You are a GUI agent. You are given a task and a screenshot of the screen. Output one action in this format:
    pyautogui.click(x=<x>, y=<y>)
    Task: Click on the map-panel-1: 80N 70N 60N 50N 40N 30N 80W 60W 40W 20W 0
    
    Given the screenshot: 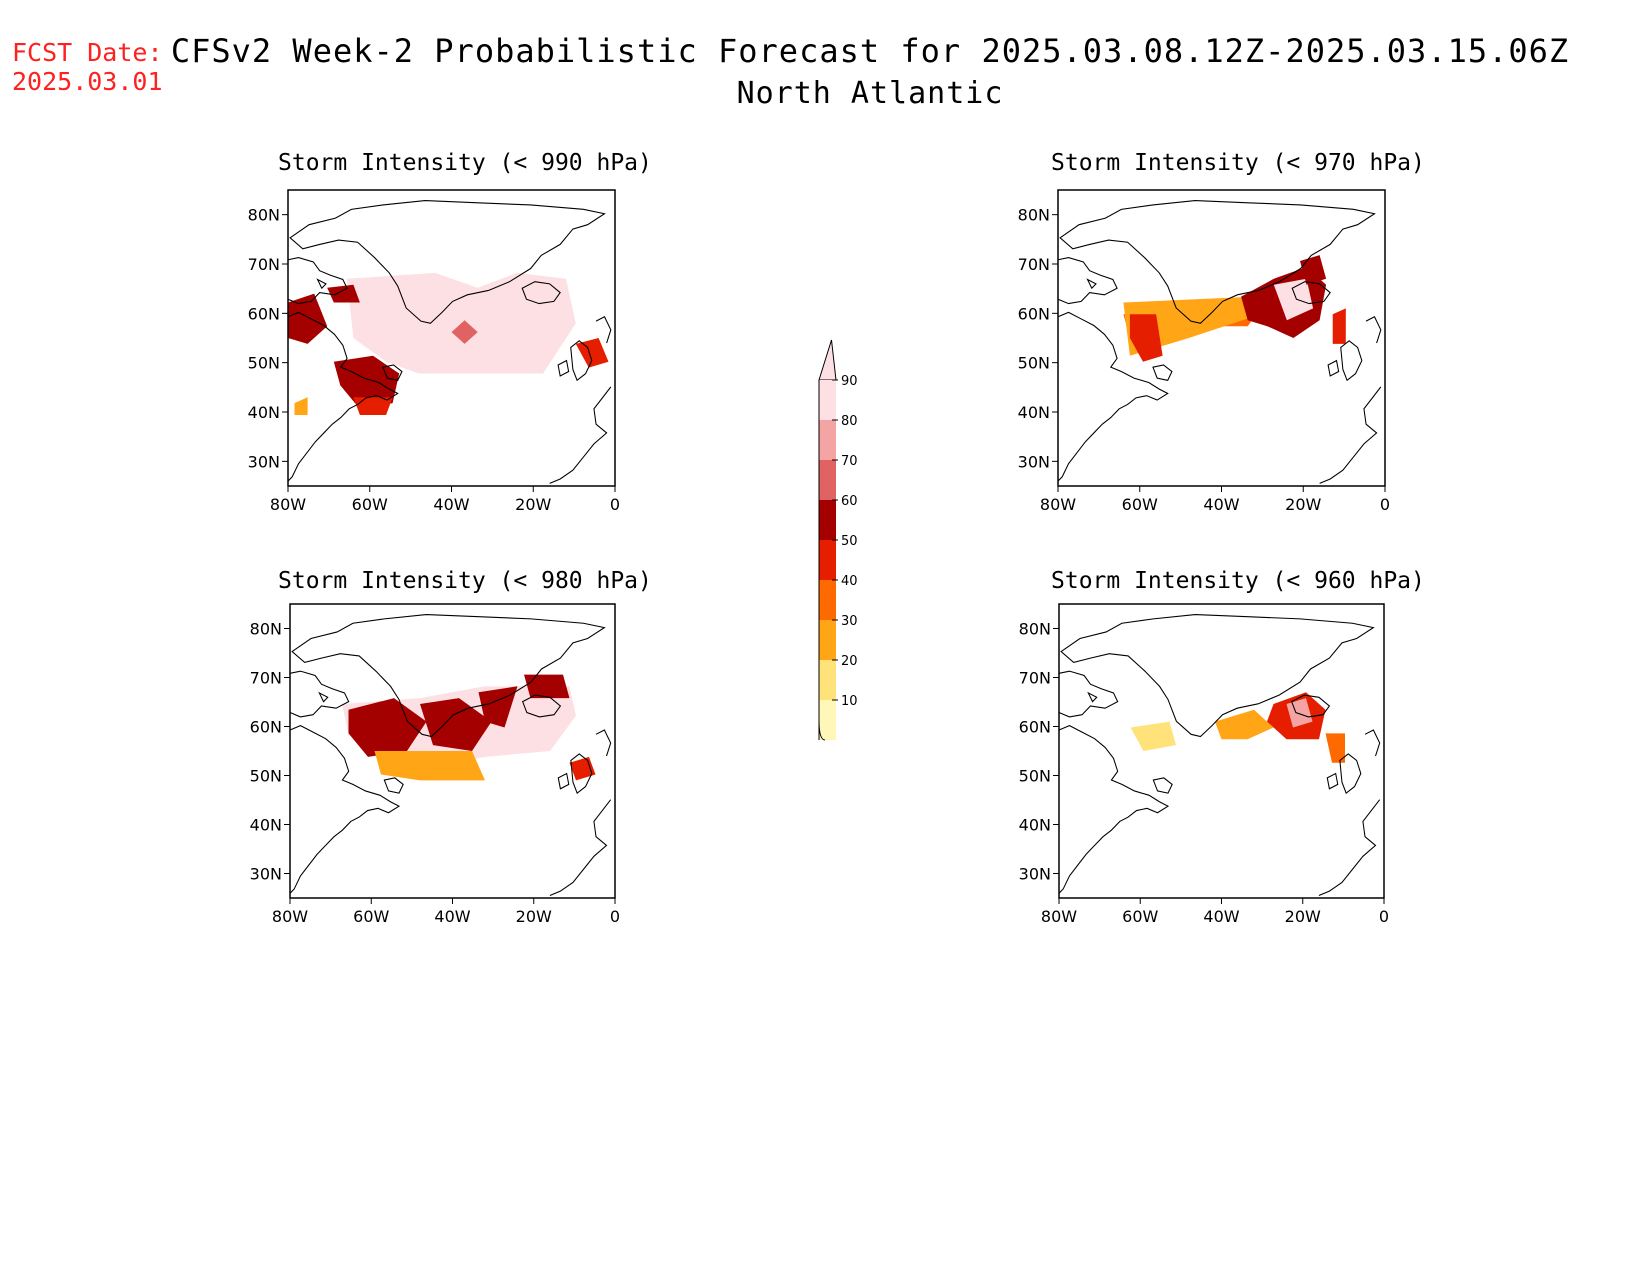 What is the action you would take?
    pyautogui.click(x=1204, y=351)
    